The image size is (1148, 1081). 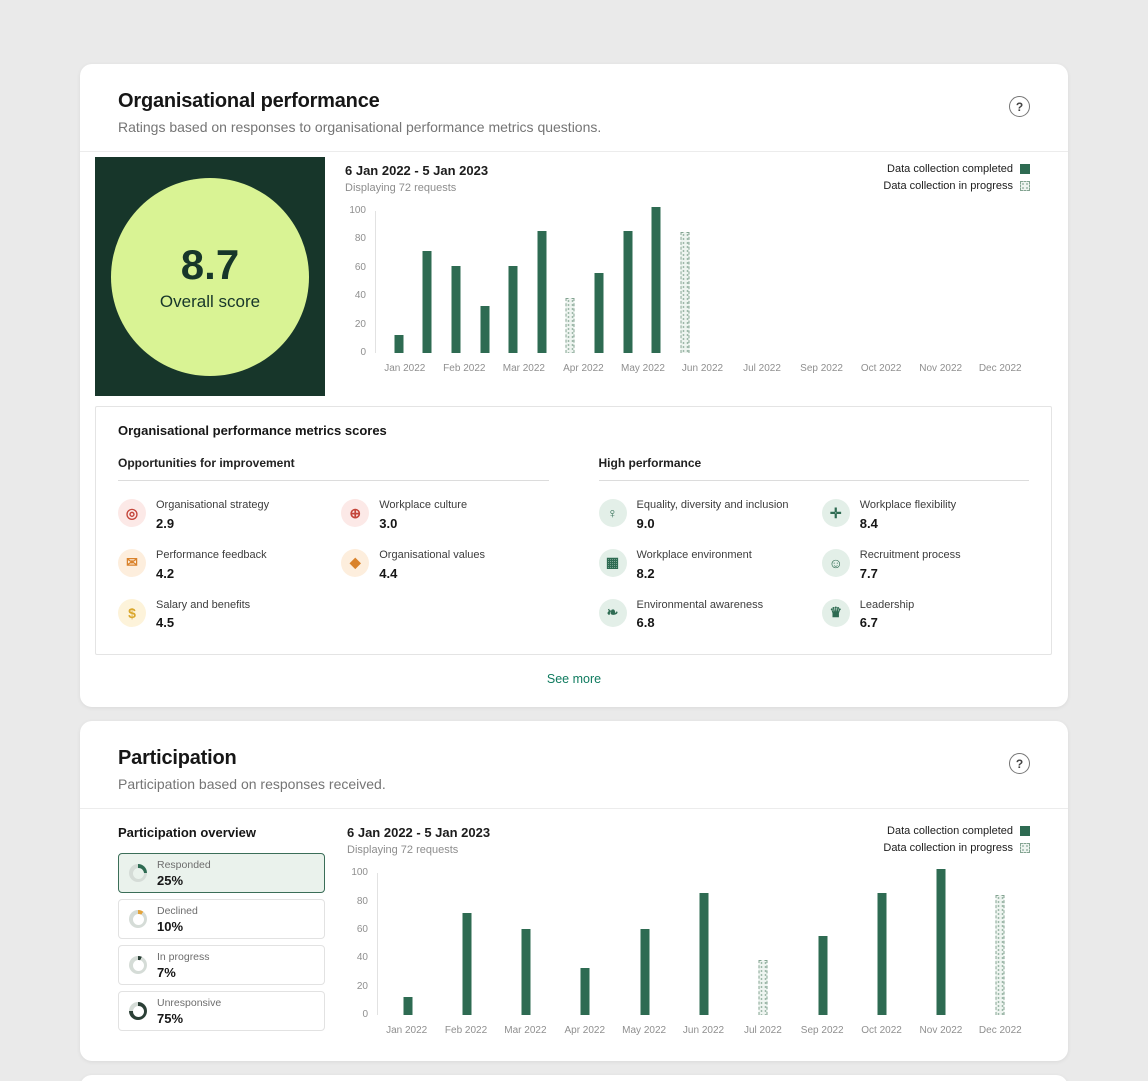 I want to click on see-more-row: See more, so click(x=574, y=681).